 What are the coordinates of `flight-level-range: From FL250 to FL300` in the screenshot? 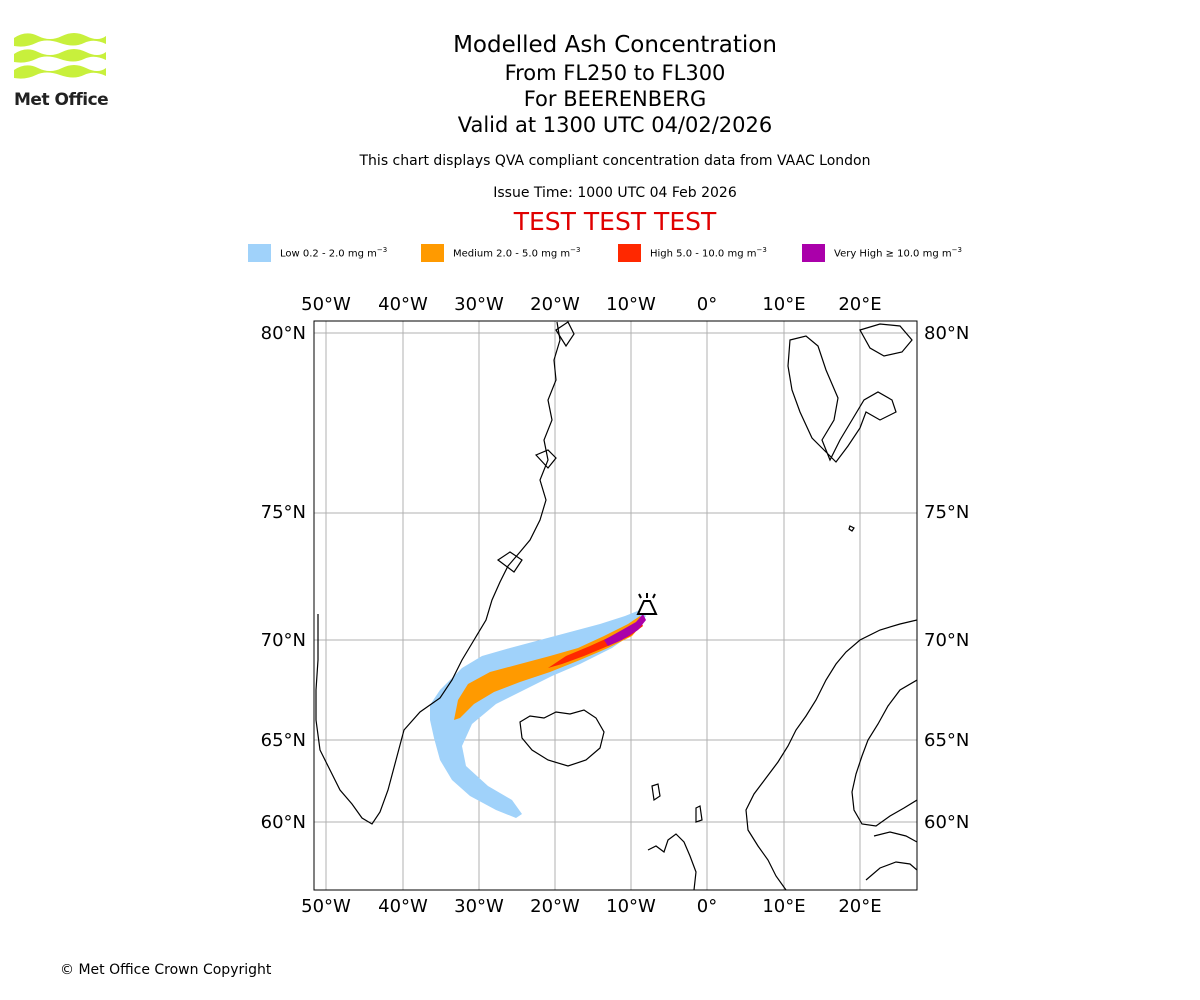 It's located at (615, 73).